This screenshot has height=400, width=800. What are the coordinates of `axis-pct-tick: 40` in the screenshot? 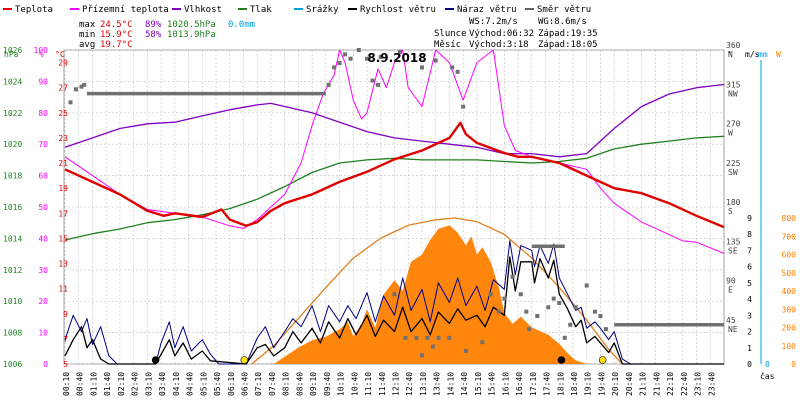 It's located at (43, 238).